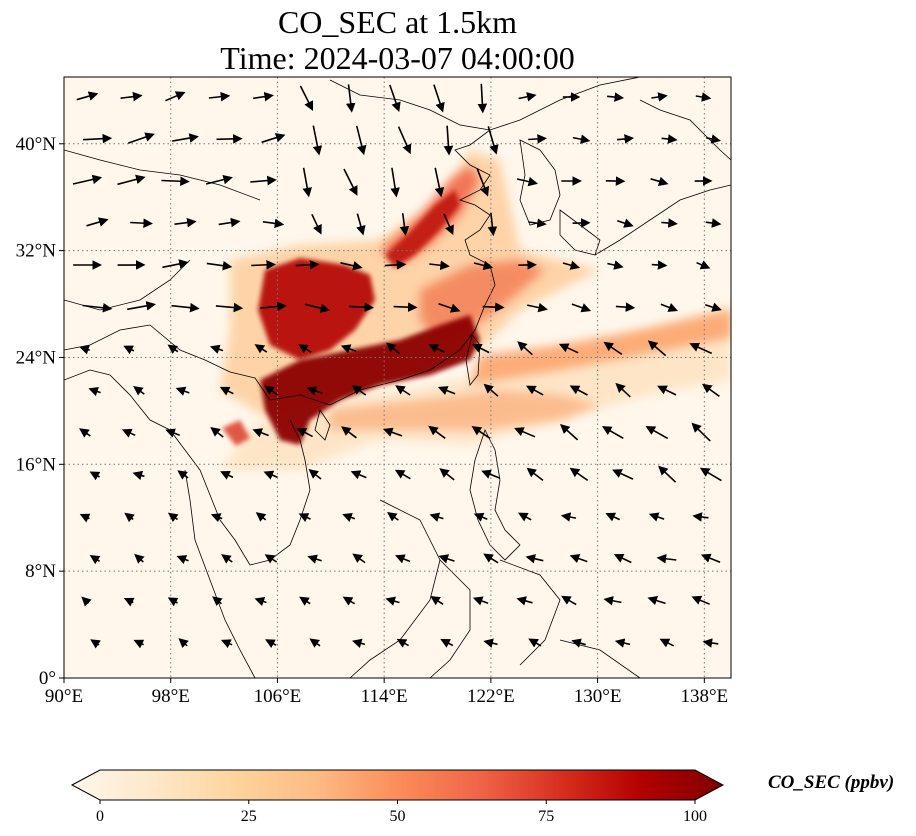  What do you see at coordinates (36, 357) in the screenshot?
I see `lat-tick-label-3: 24°N` at bounding box center [36, 357].